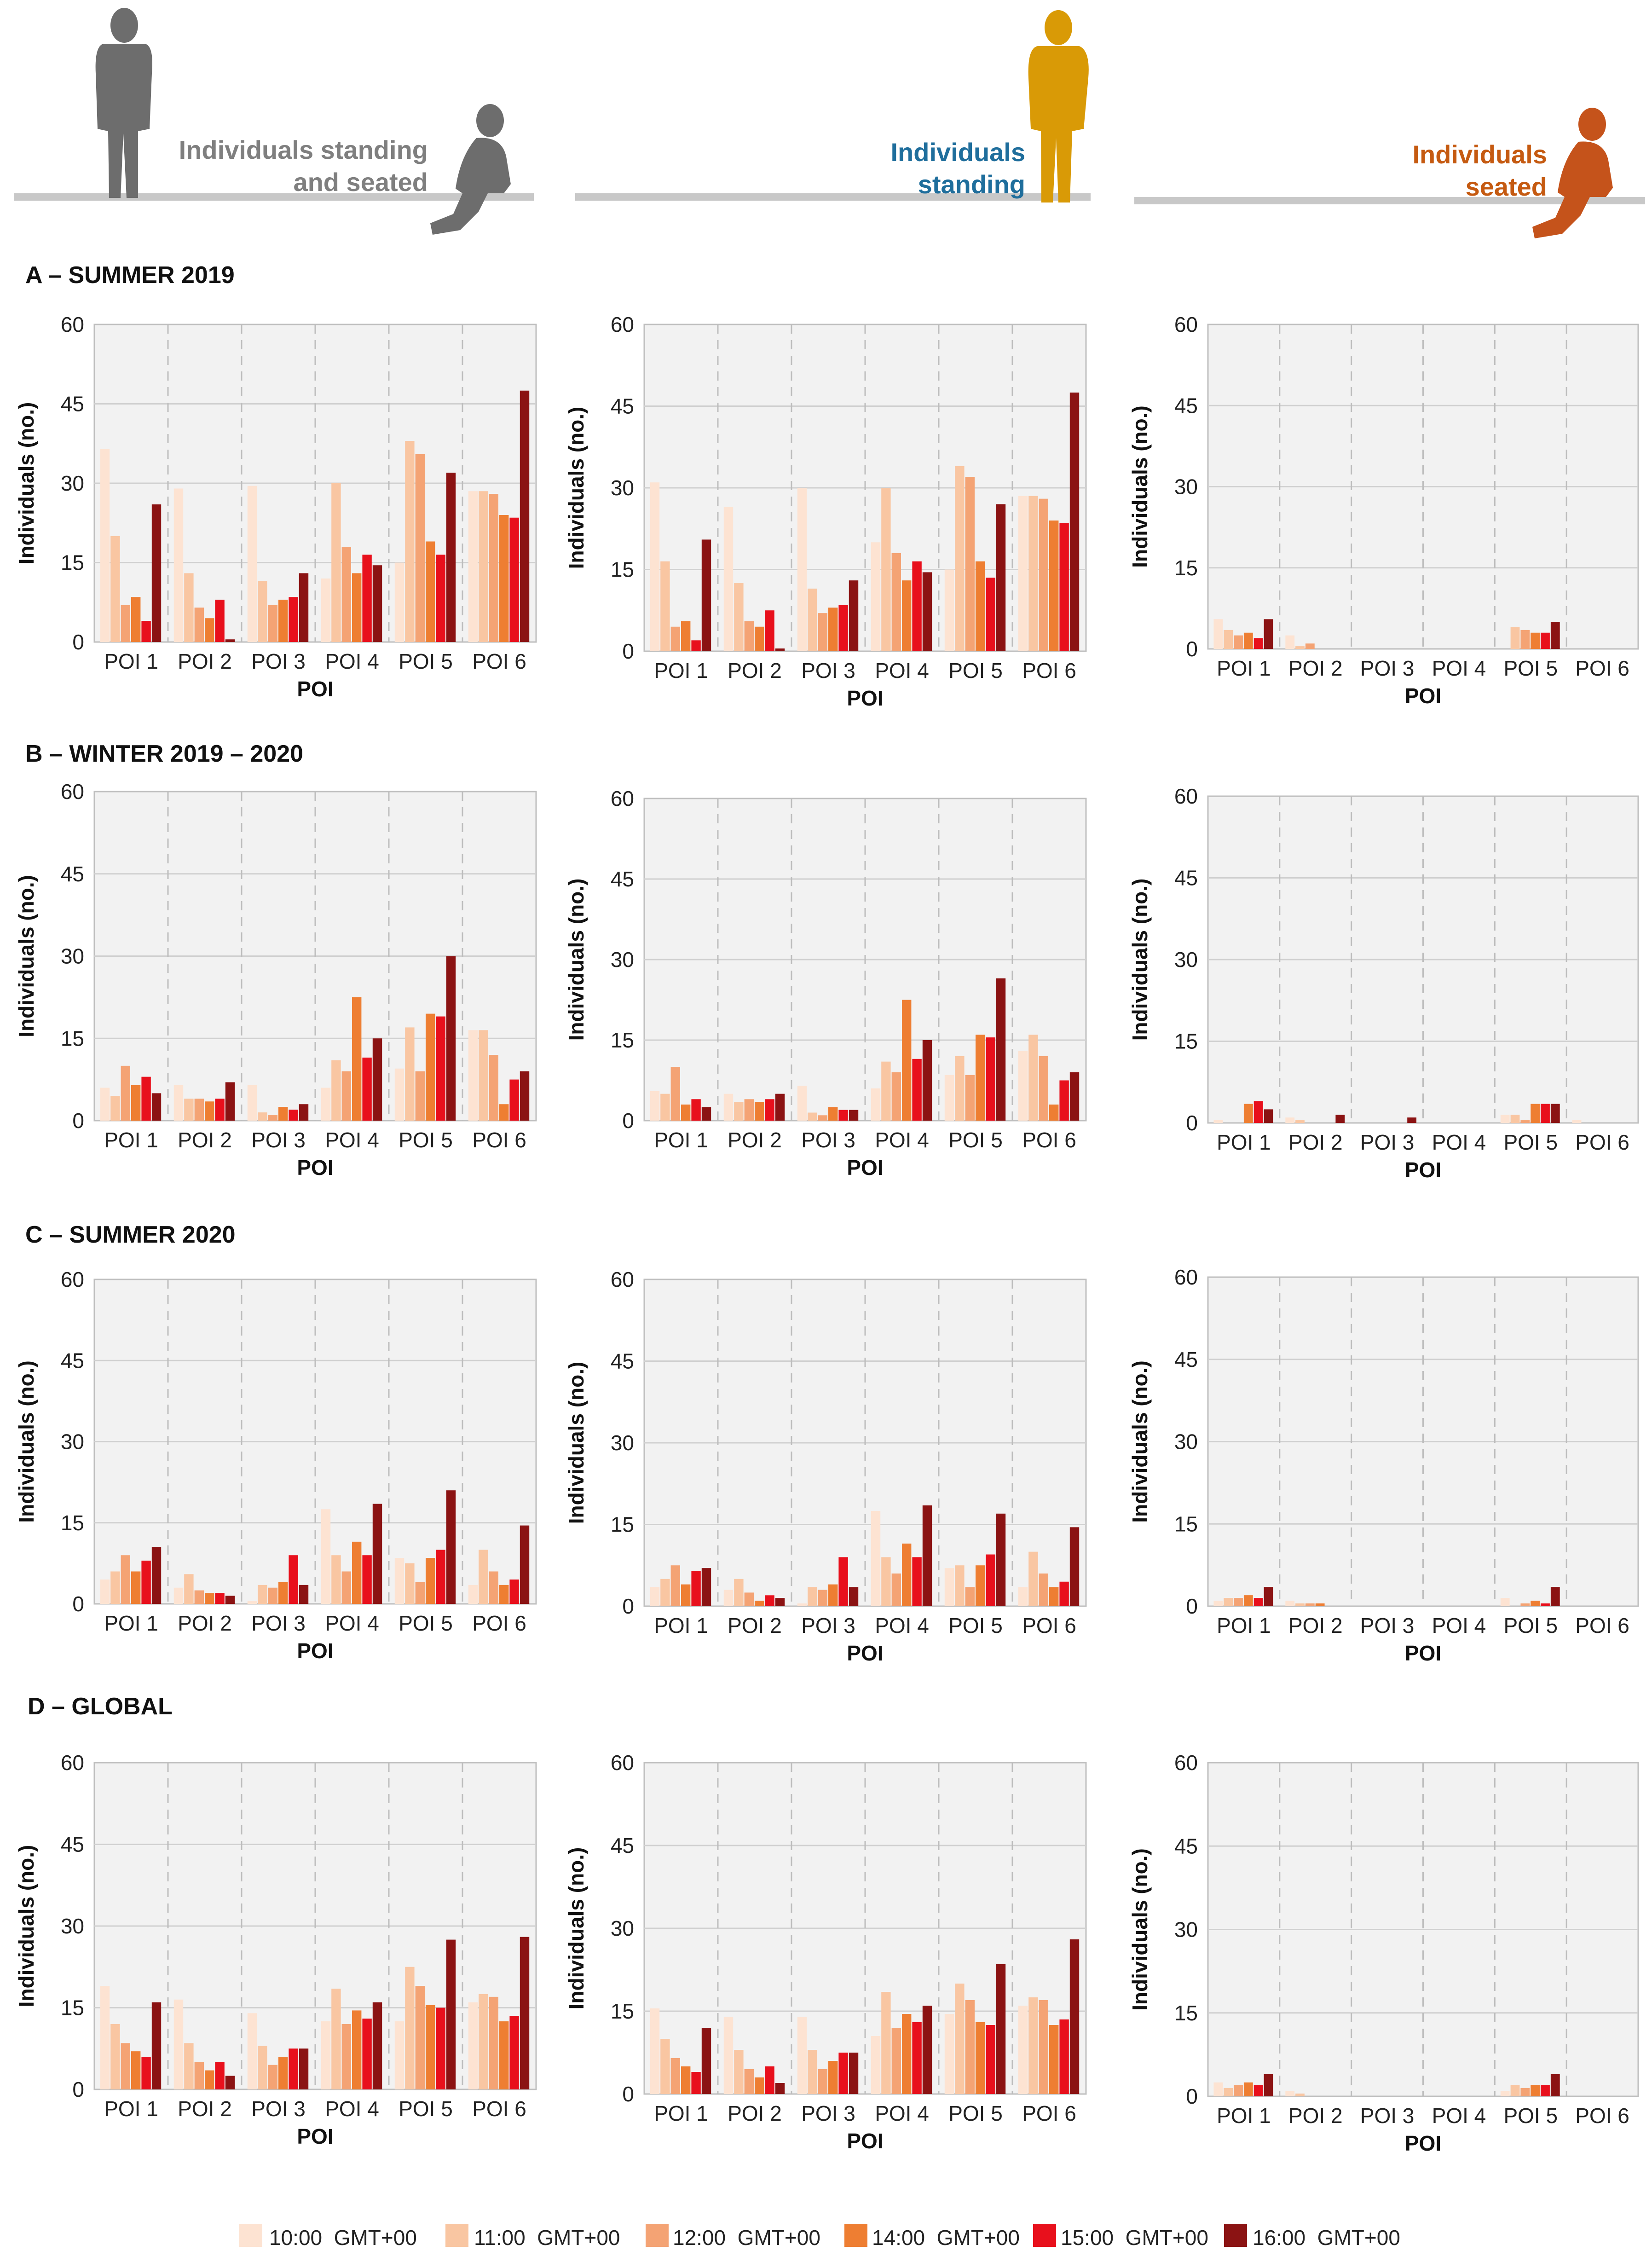 The width and height of the screenshot is (1652, 2262). I want to click on legend-label-1100: 11:00 GMT+00, so click(547, 2238).